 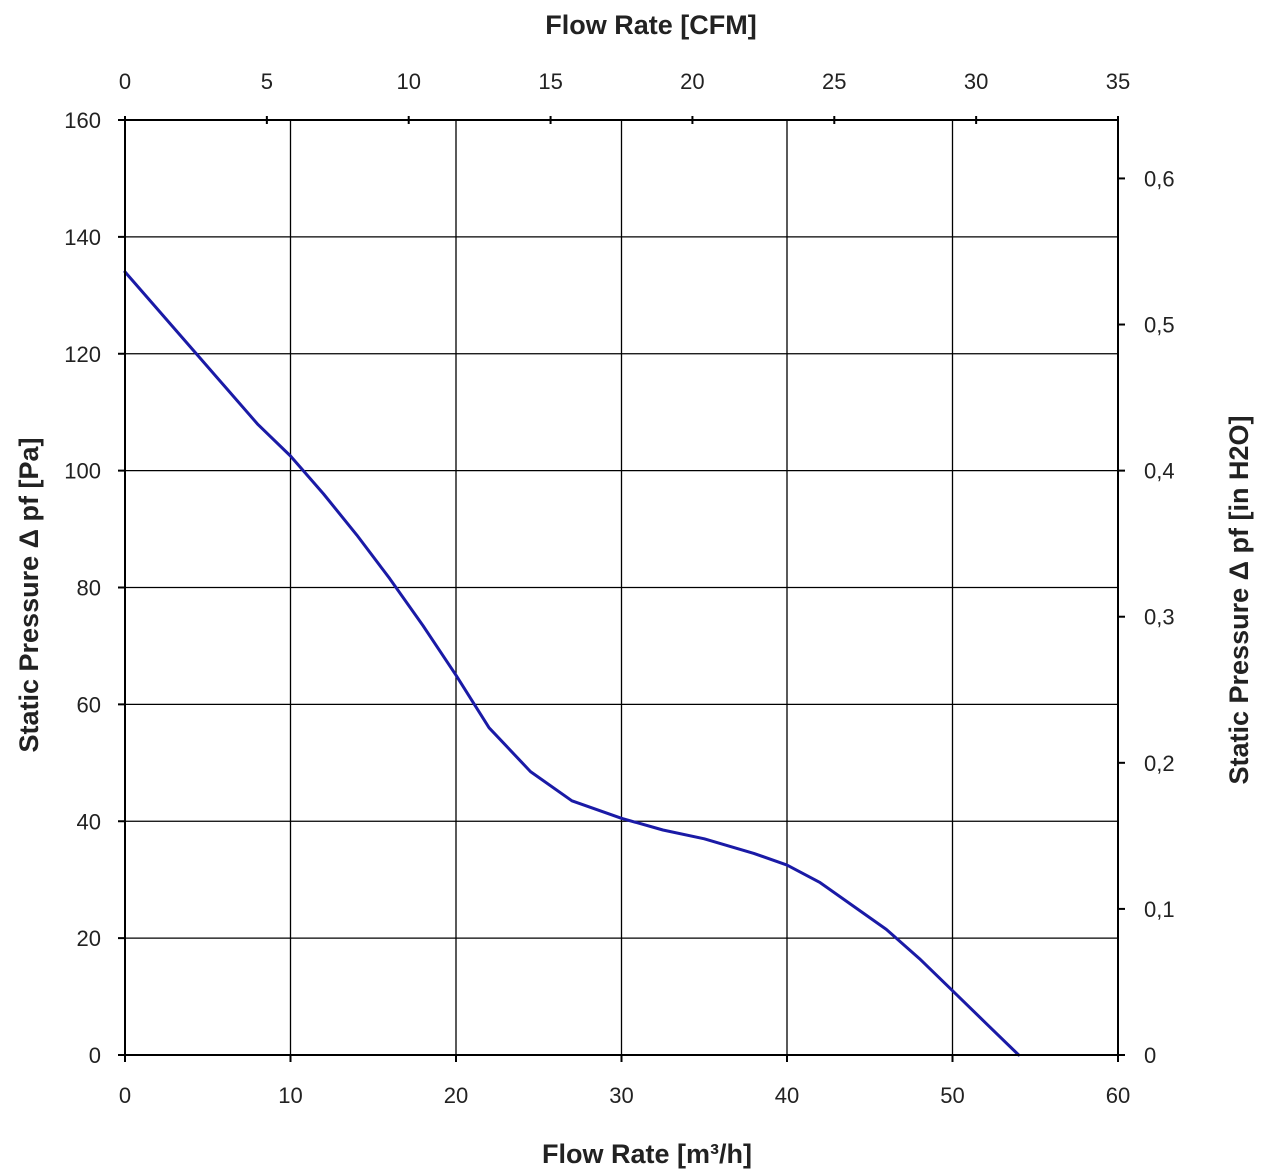 I want to click on x-tick-label: 10, so click(x=290, y=1095).